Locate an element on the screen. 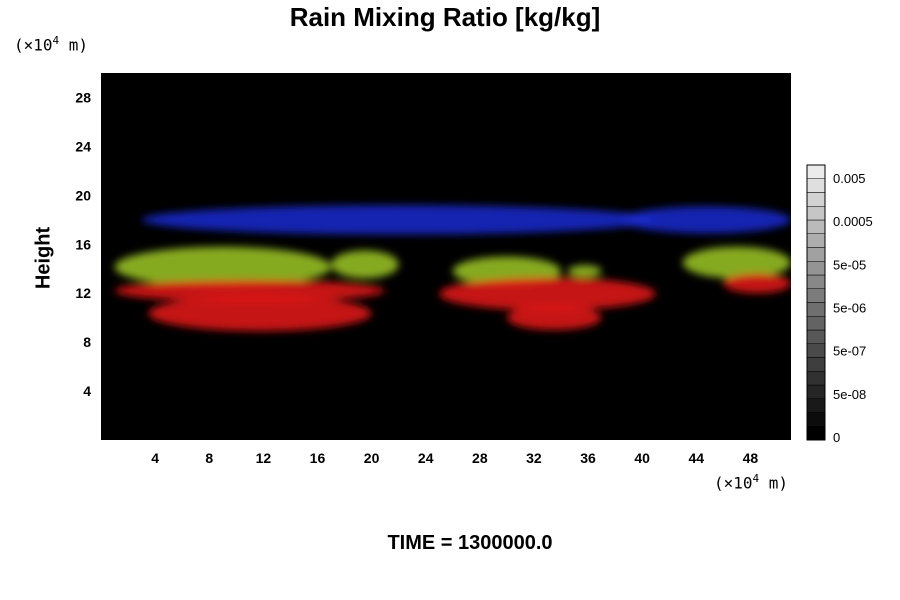 The image size is (900, 600). x-tick-label: 16 is located at coordinates (318, 458).